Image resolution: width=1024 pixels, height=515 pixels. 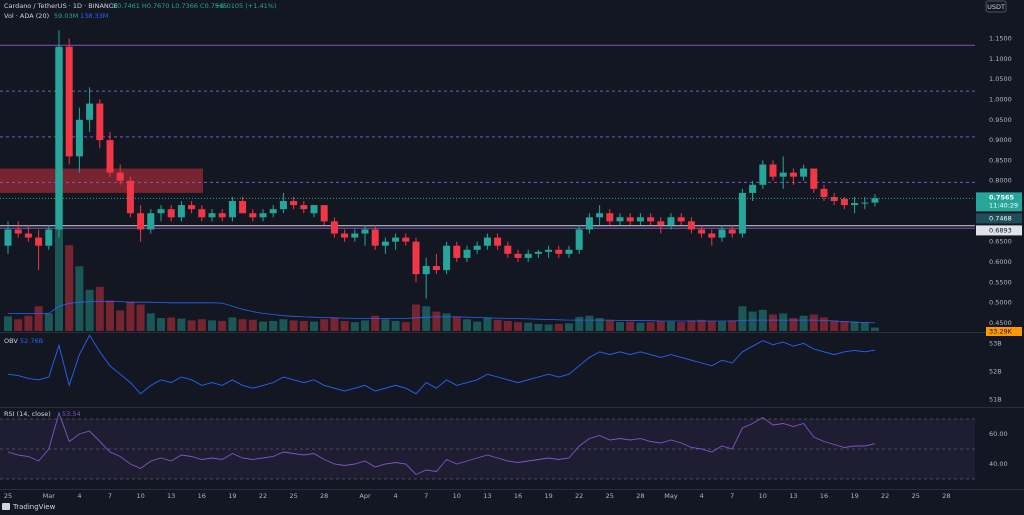 I want to click on rsi-line, so click(x=441, y=443).